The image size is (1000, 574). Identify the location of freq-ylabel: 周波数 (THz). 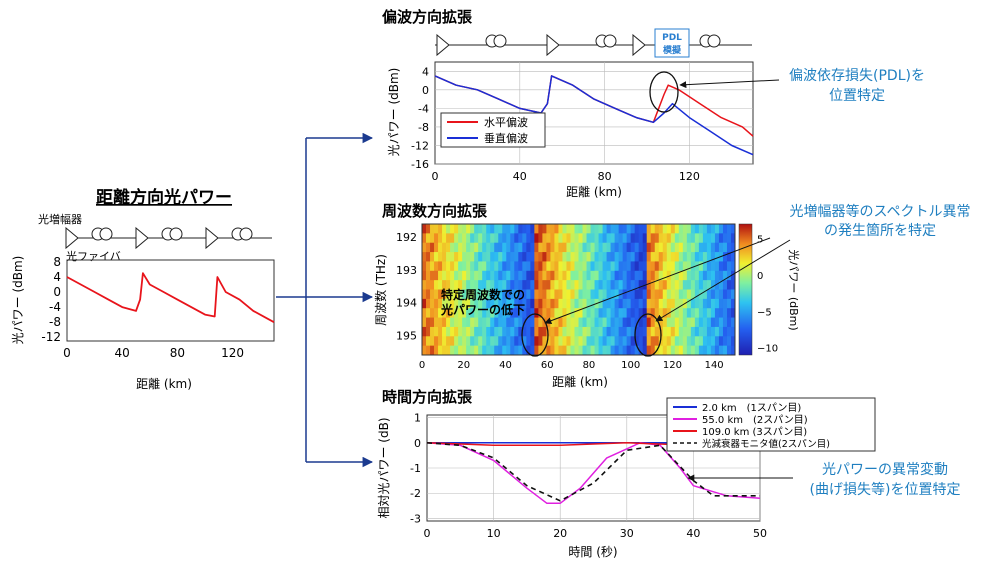
(380, 290).